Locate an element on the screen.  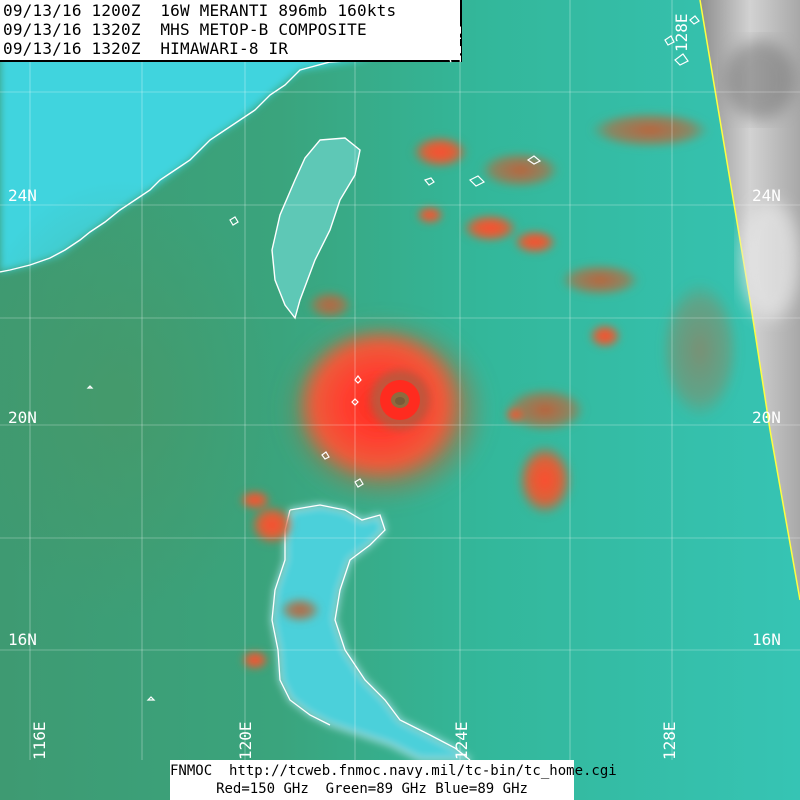
lat-label-24n-right: 24N is located at coordinates (766, 195).